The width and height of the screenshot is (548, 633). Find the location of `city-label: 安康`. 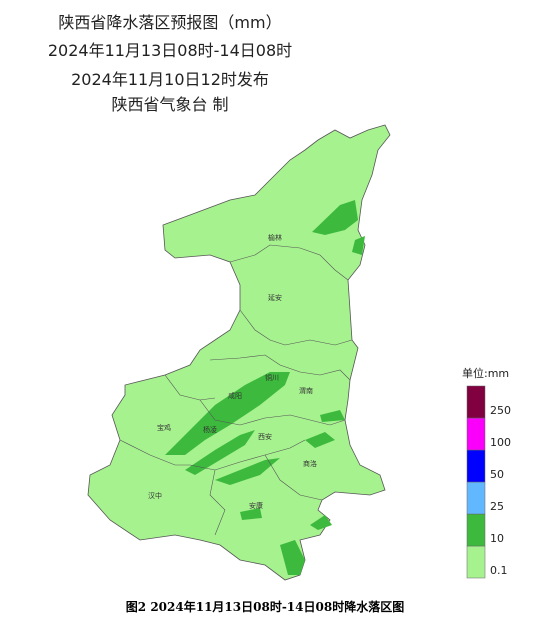

city-label: 安康 is located at coordinates (256, 505).